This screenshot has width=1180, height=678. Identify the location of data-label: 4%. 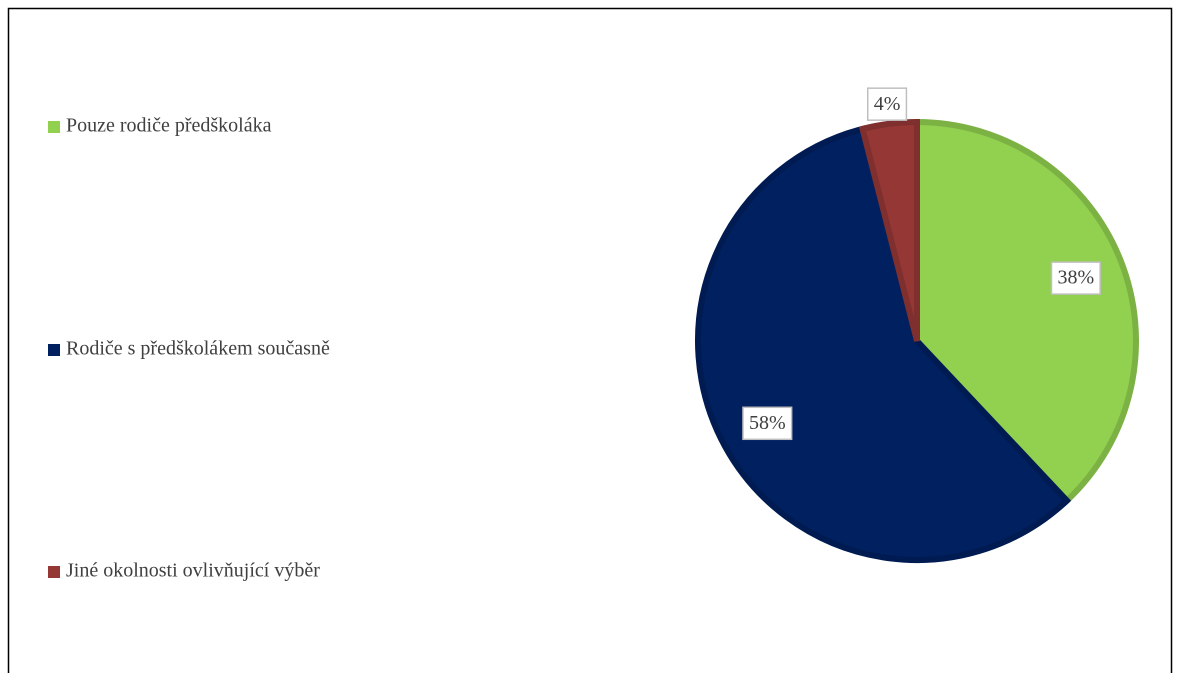
(887, 104).